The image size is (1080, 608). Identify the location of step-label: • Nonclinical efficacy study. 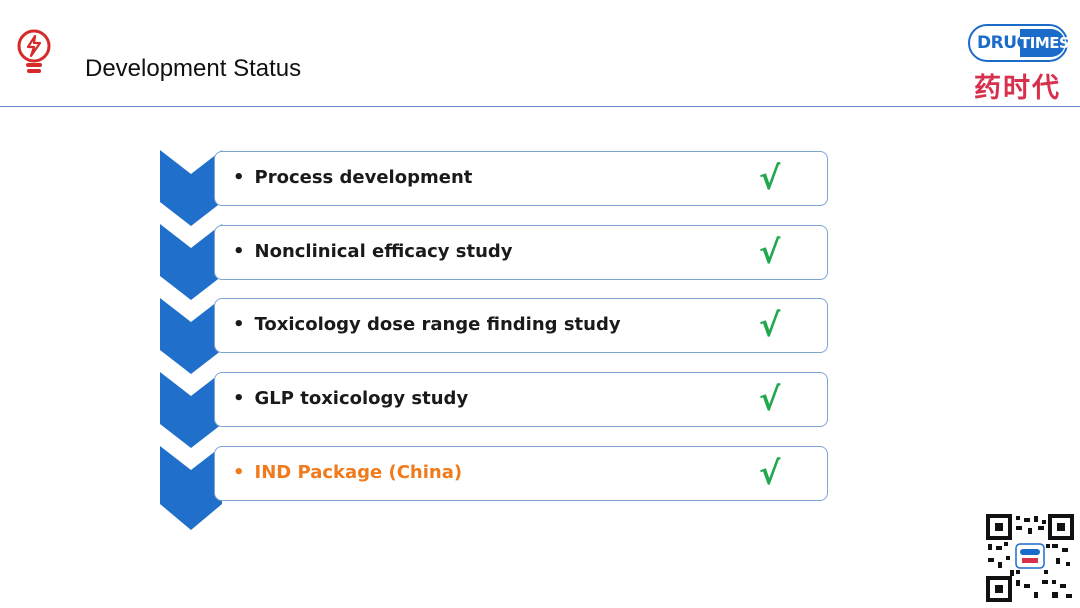
(373, 252).